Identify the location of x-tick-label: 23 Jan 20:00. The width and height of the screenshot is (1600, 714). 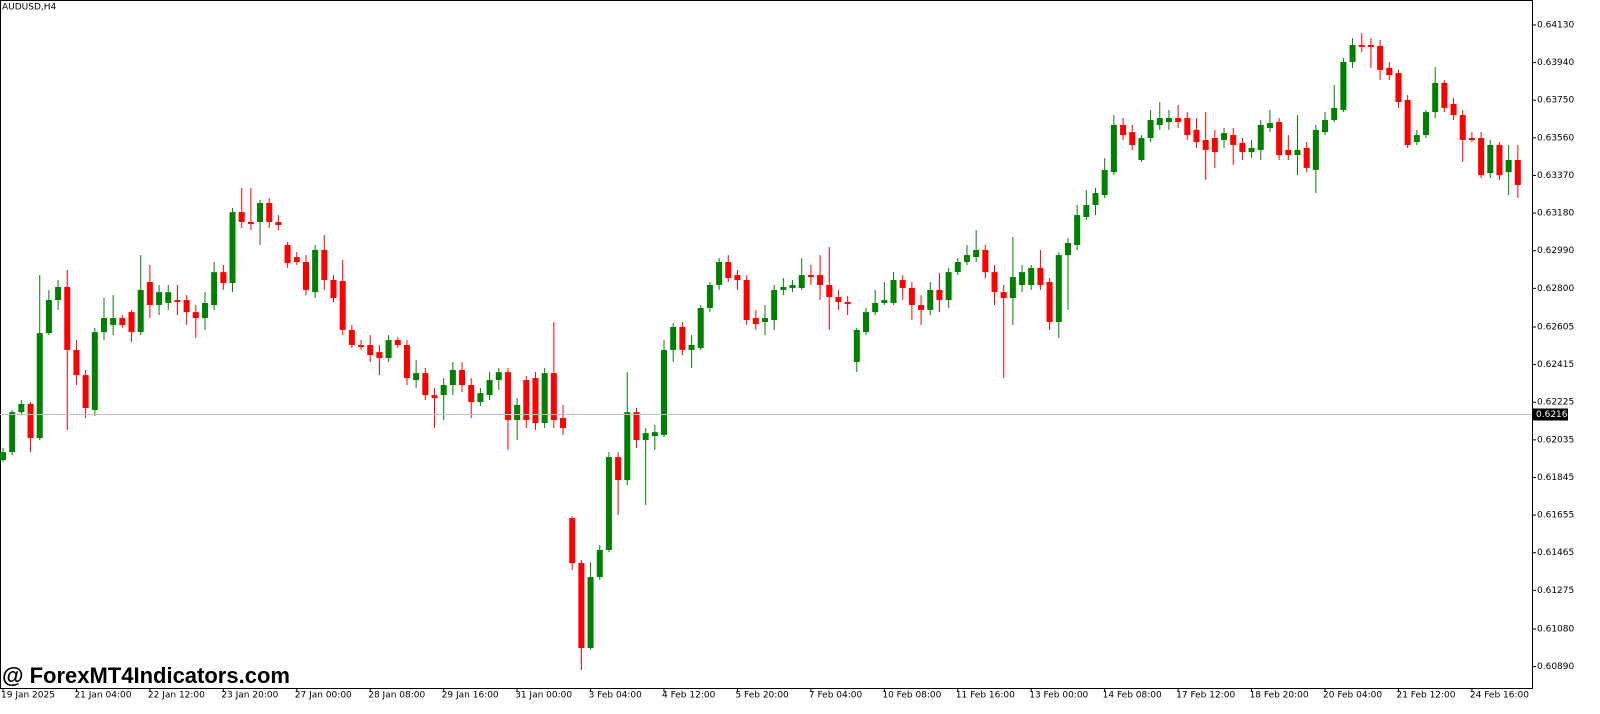
(249, 696).